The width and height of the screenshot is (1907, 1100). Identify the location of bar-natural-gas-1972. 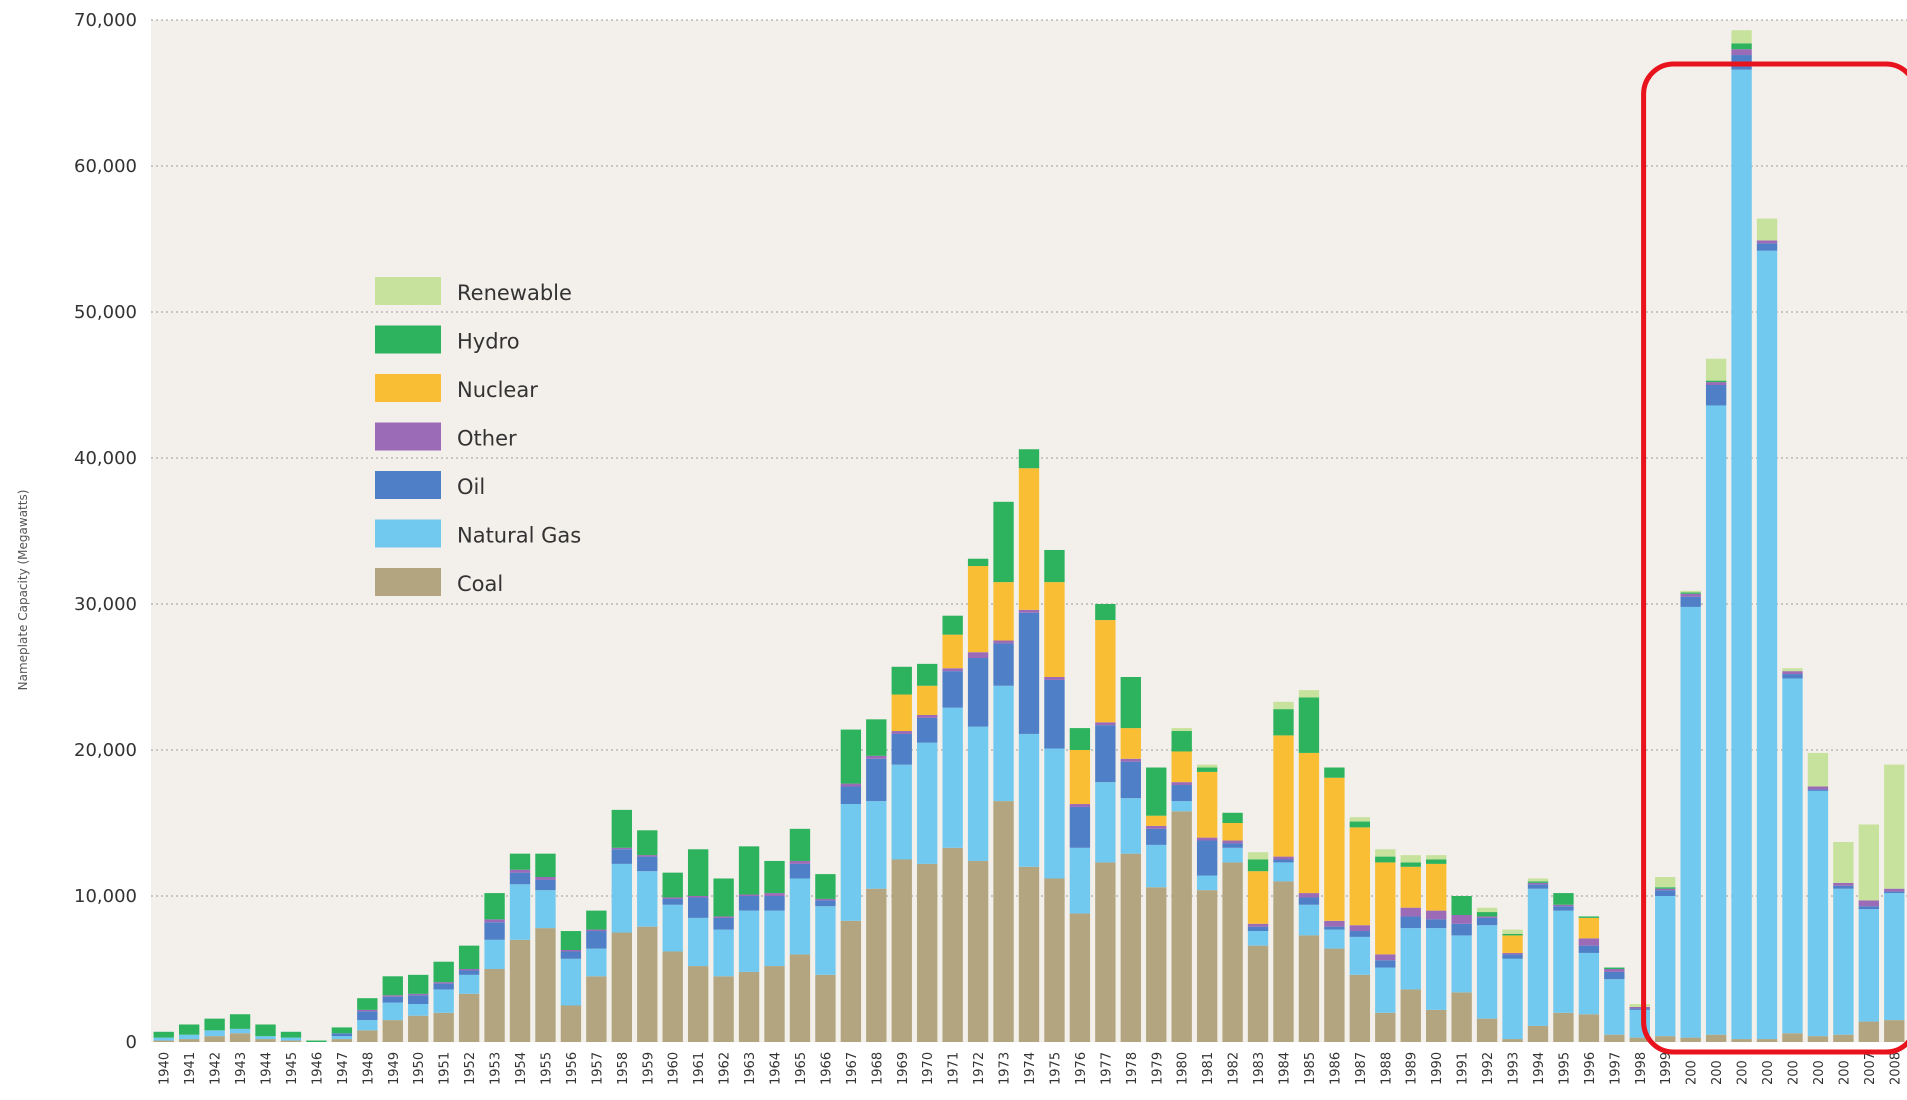
(978, 793).